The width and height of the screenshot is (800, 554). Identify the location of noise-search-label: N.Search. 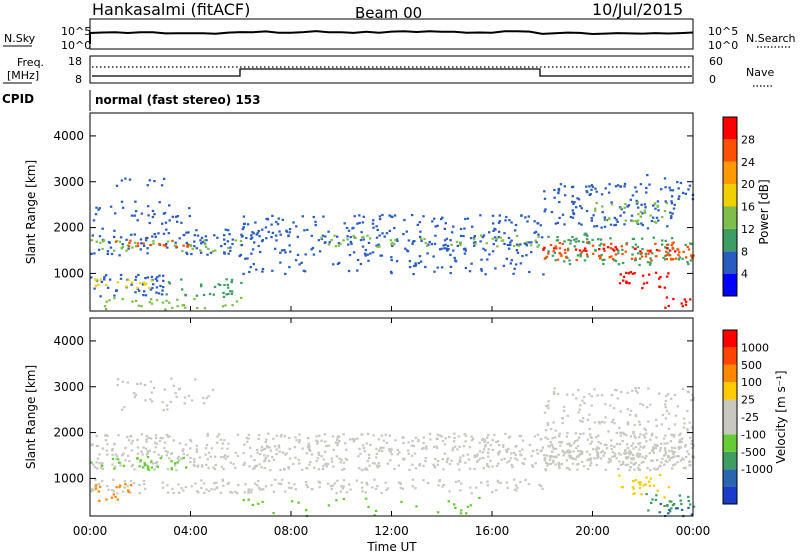
(771, 38).